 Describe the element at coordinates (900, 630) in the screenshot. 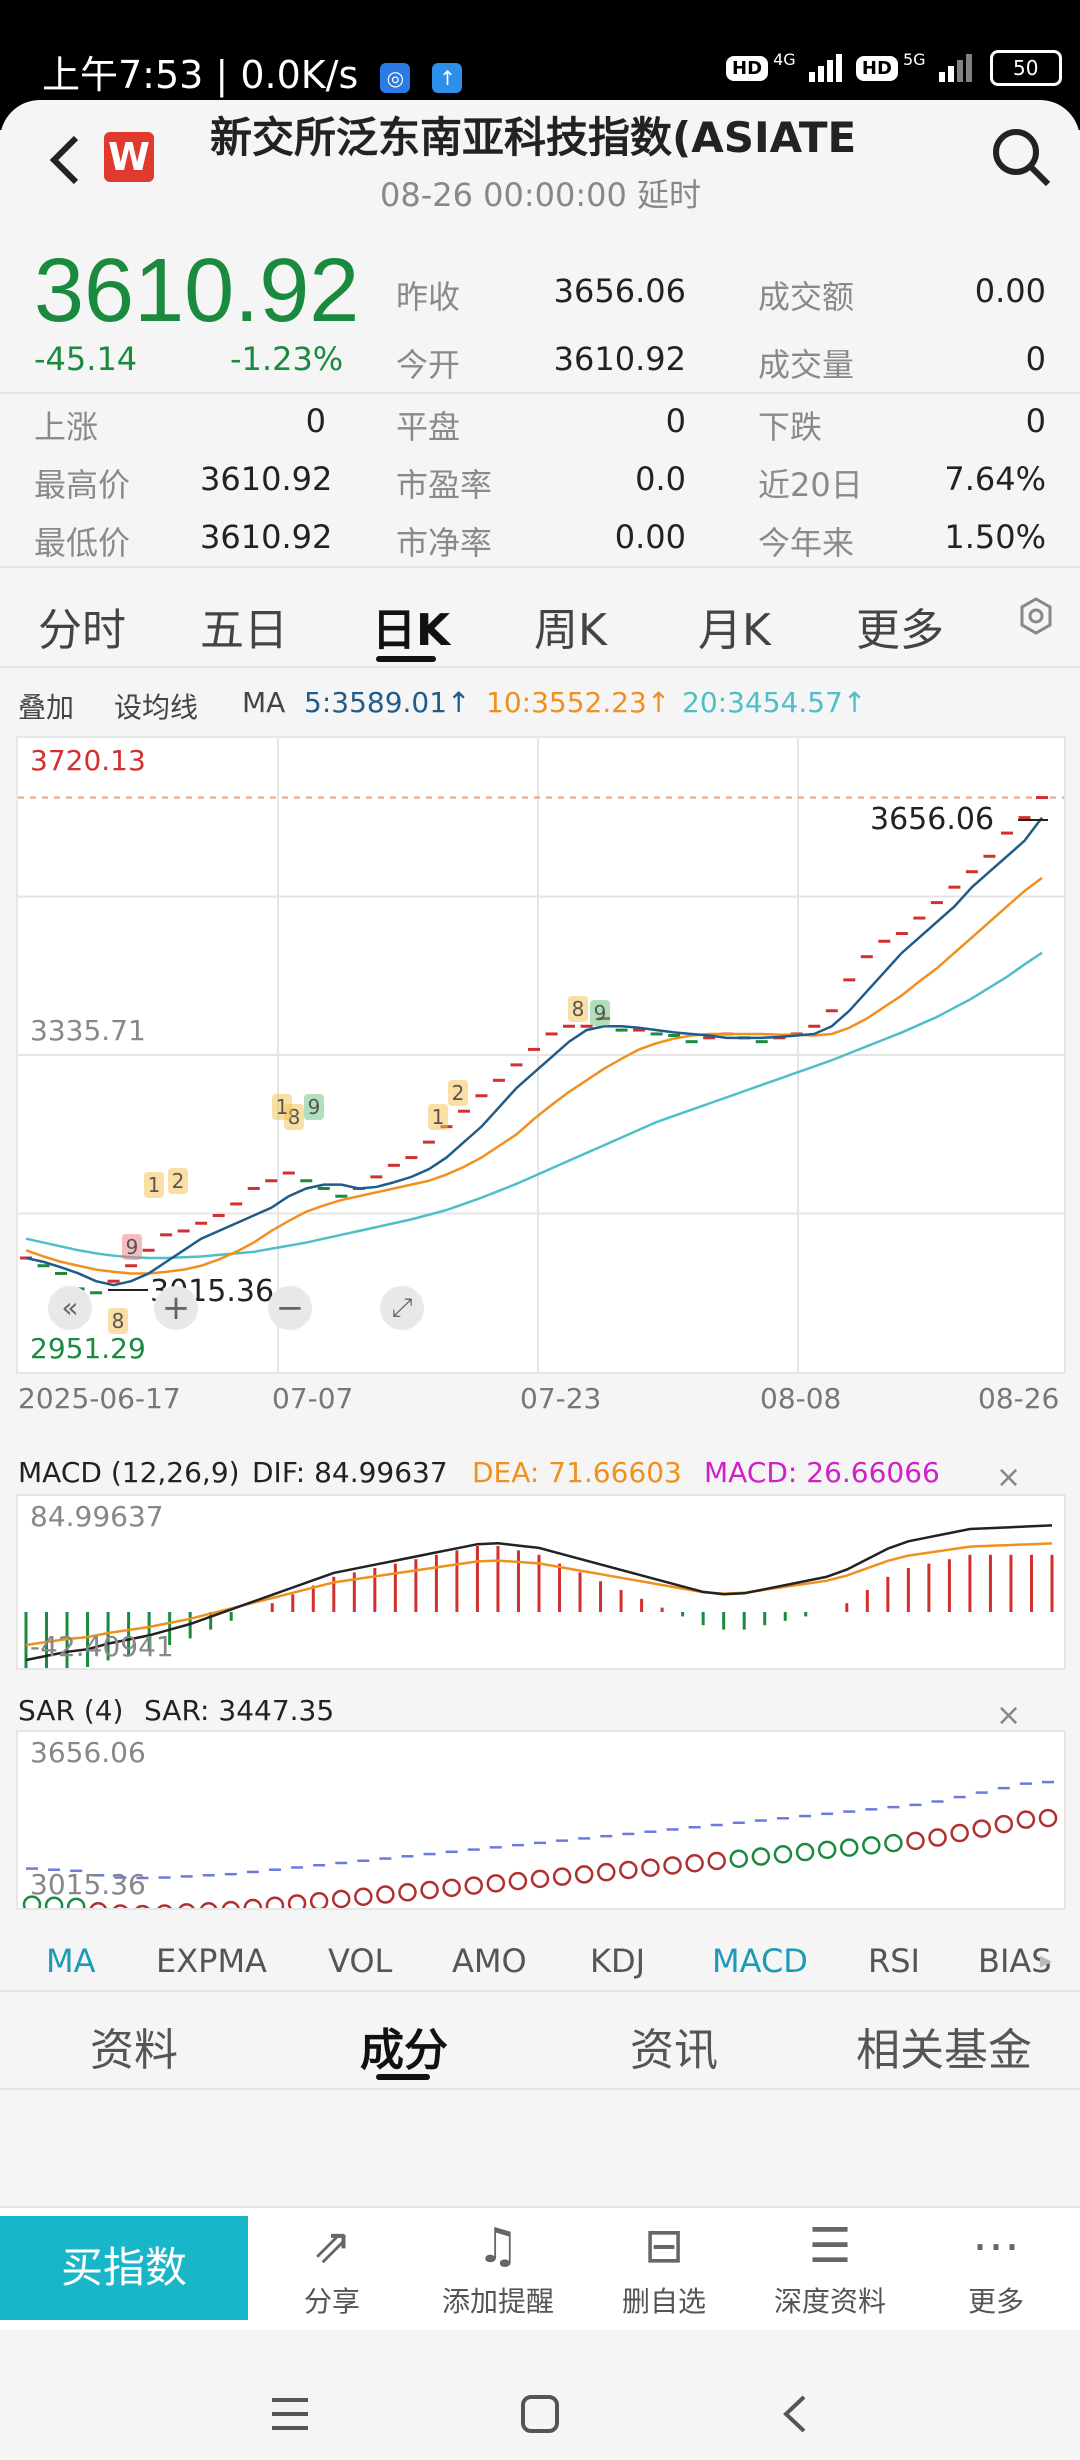

I see `period-tab: 更多` at that location.